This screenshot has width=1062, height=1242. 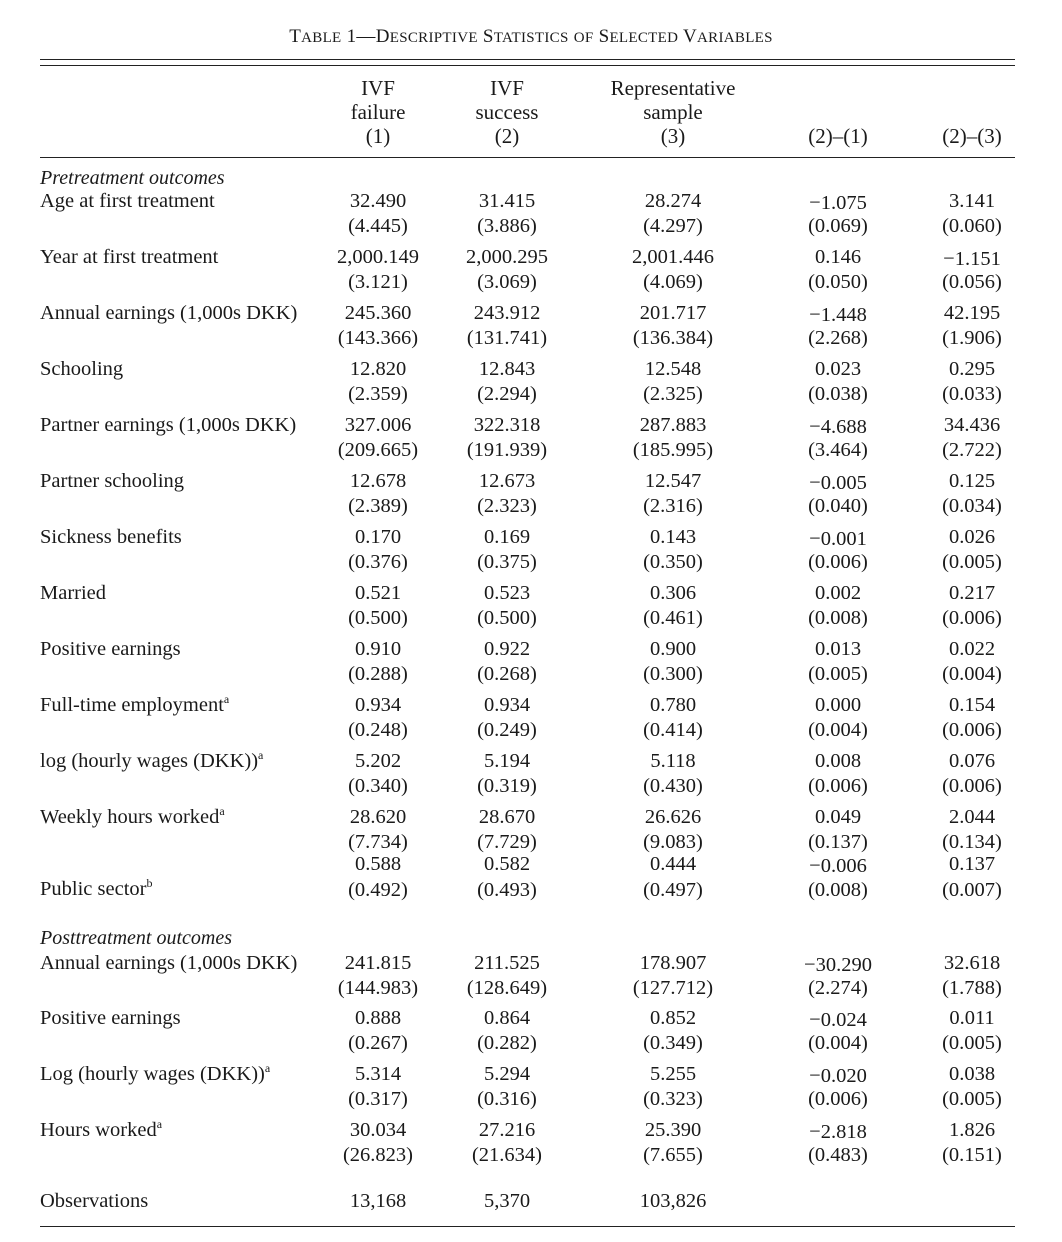 I want to click on std-error: (1.906), so click(x=972, y=338).